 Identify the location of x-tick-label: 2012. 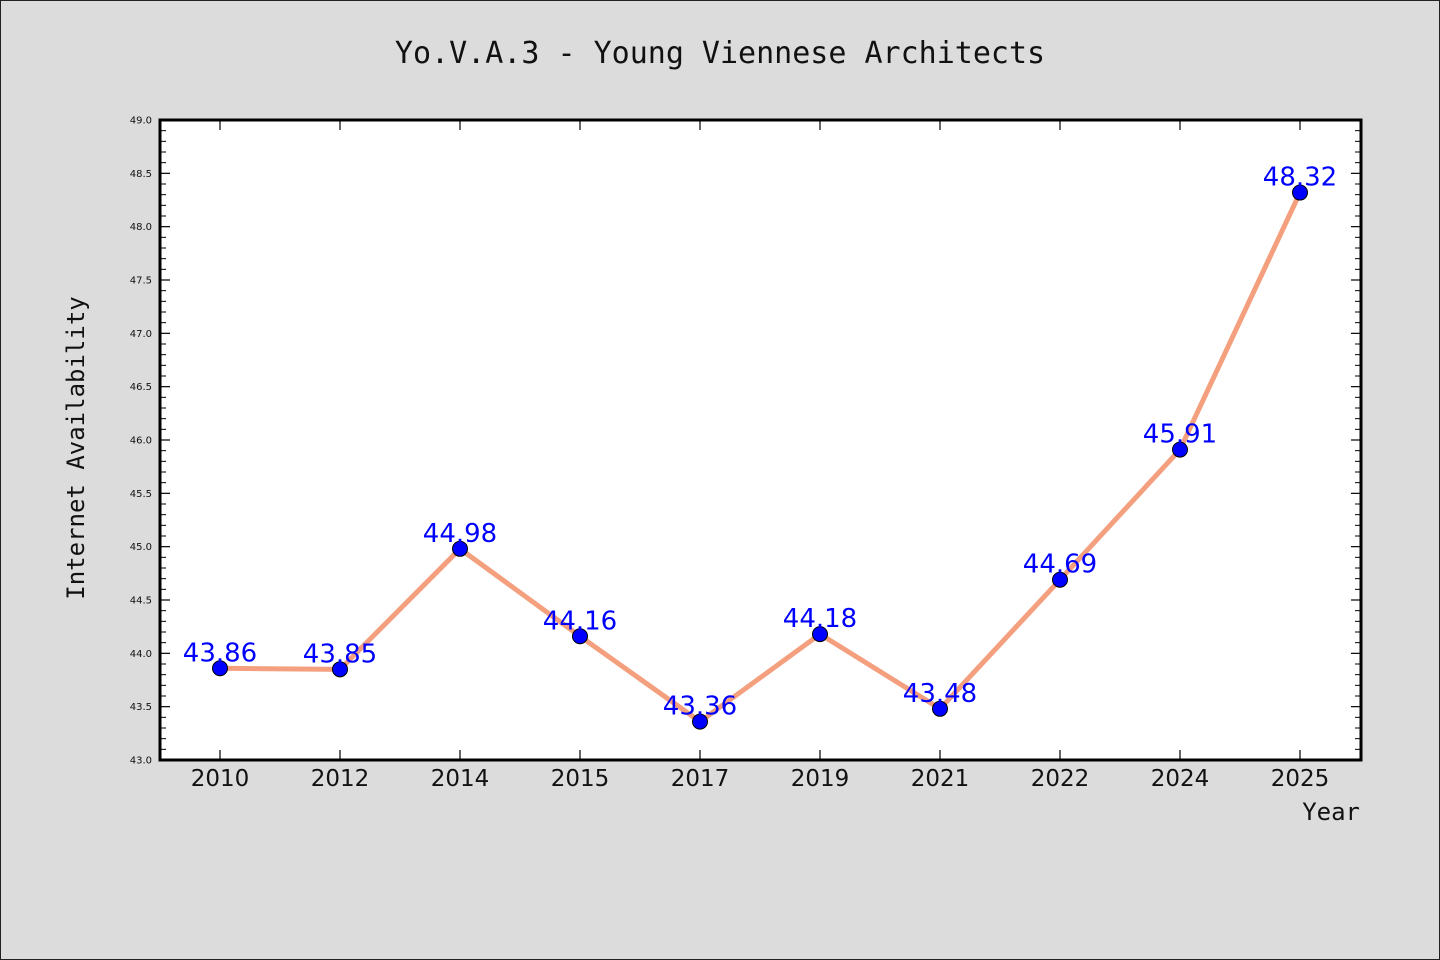
(340, 779).